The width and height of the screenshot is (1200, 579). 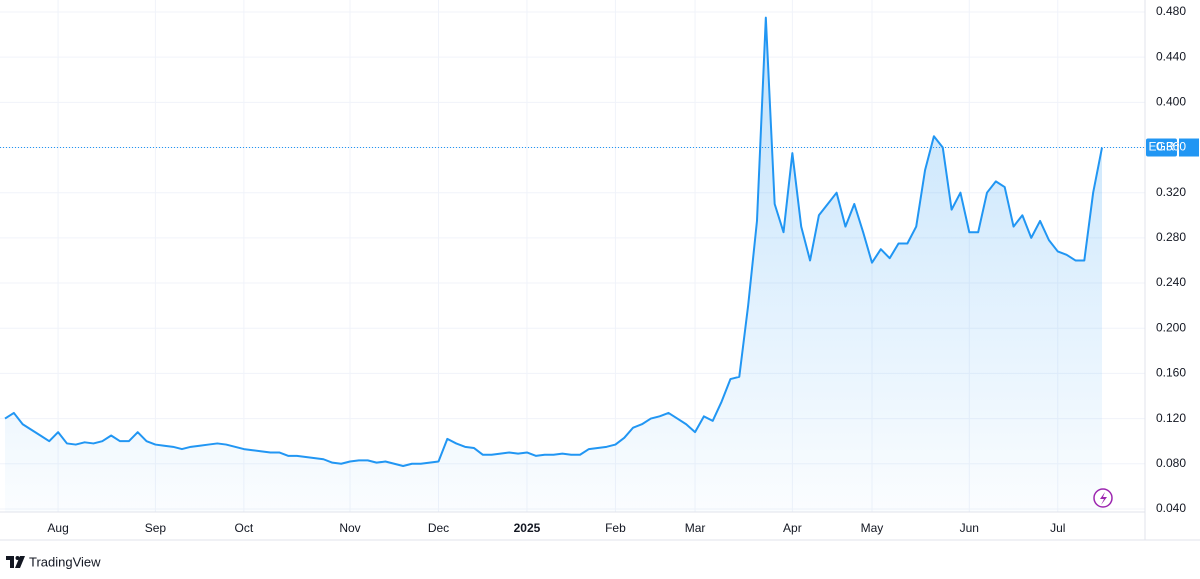 What do you see at coordinates (1171, 102) in the screenshot?
I see `y-tick-label: 0.400` at bounding box center [1171, 102].